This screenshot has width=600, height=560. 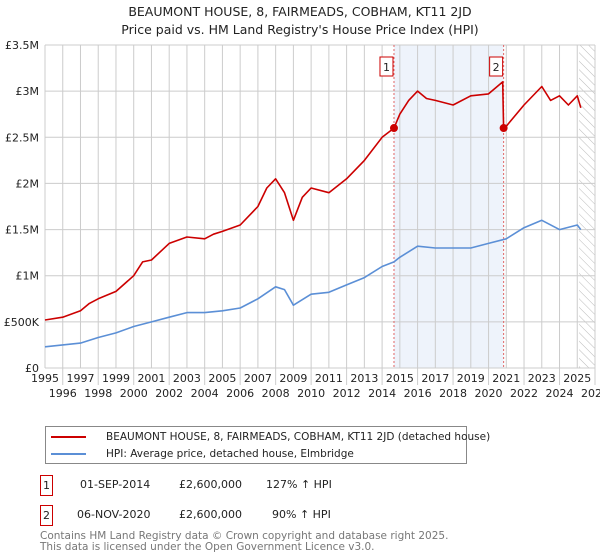 What do you see at coordinates (329, 378) in the screenshot?
I see `x-tick-label: 2011` at bounding box center [329, 378].